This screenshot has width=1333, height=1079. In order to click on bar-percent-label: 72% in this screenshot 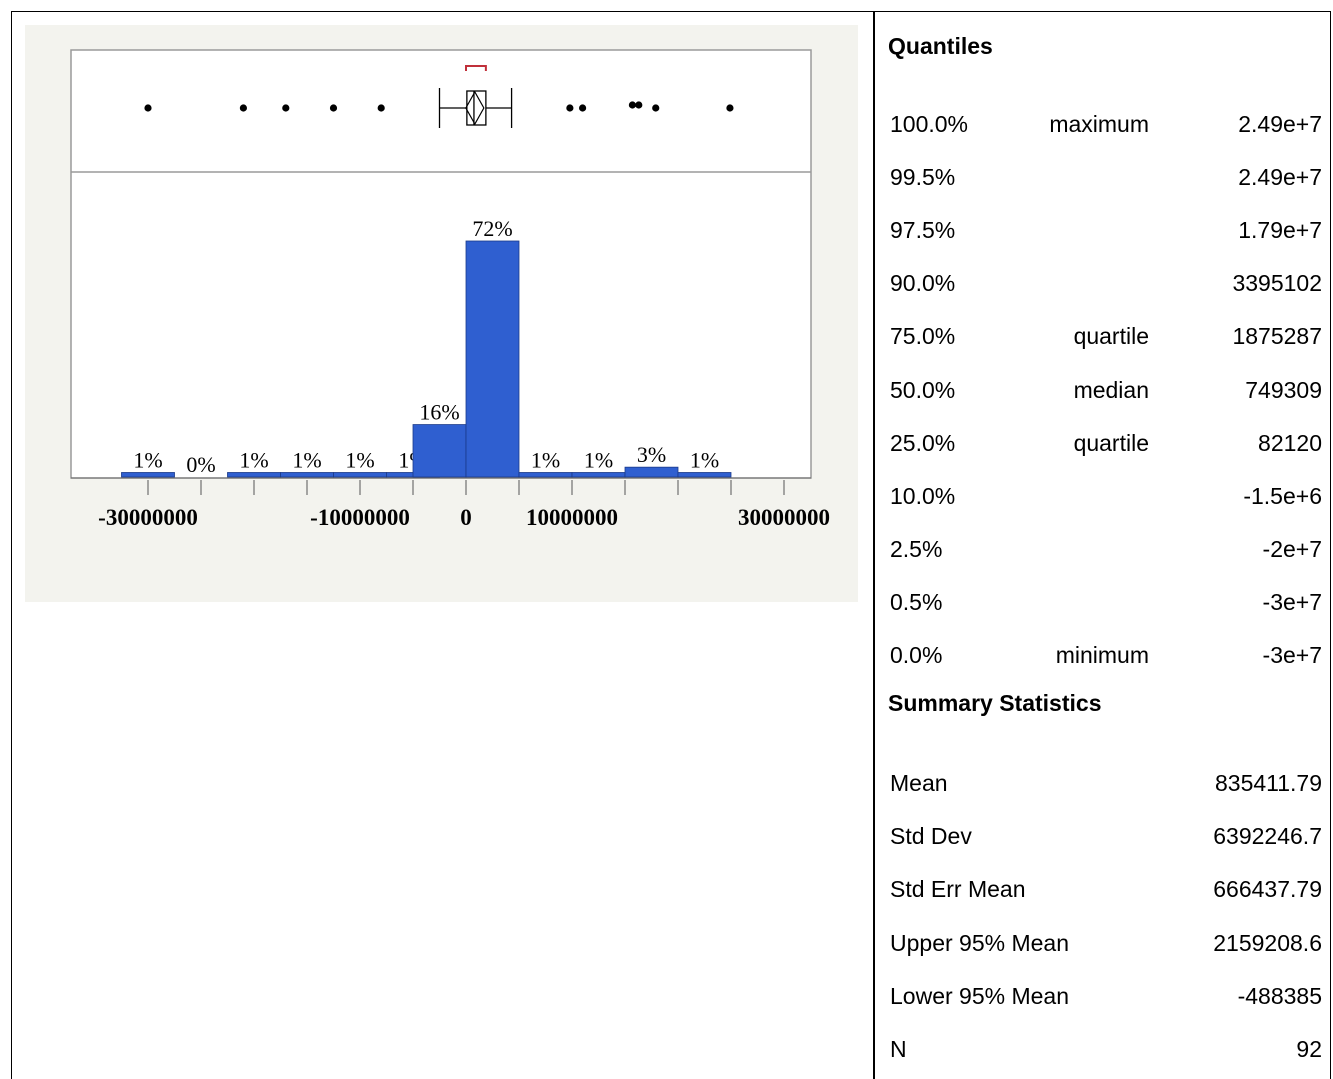, I will do `click(492, 228)`.